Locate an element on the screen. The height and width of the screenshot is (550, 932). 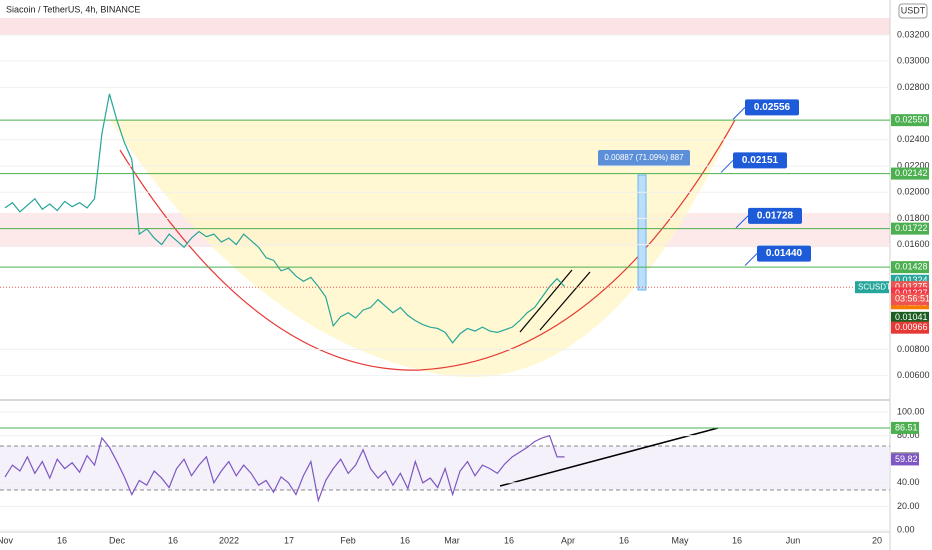
price-badge-label: 0.01227 is located at coordinates (911, 293).